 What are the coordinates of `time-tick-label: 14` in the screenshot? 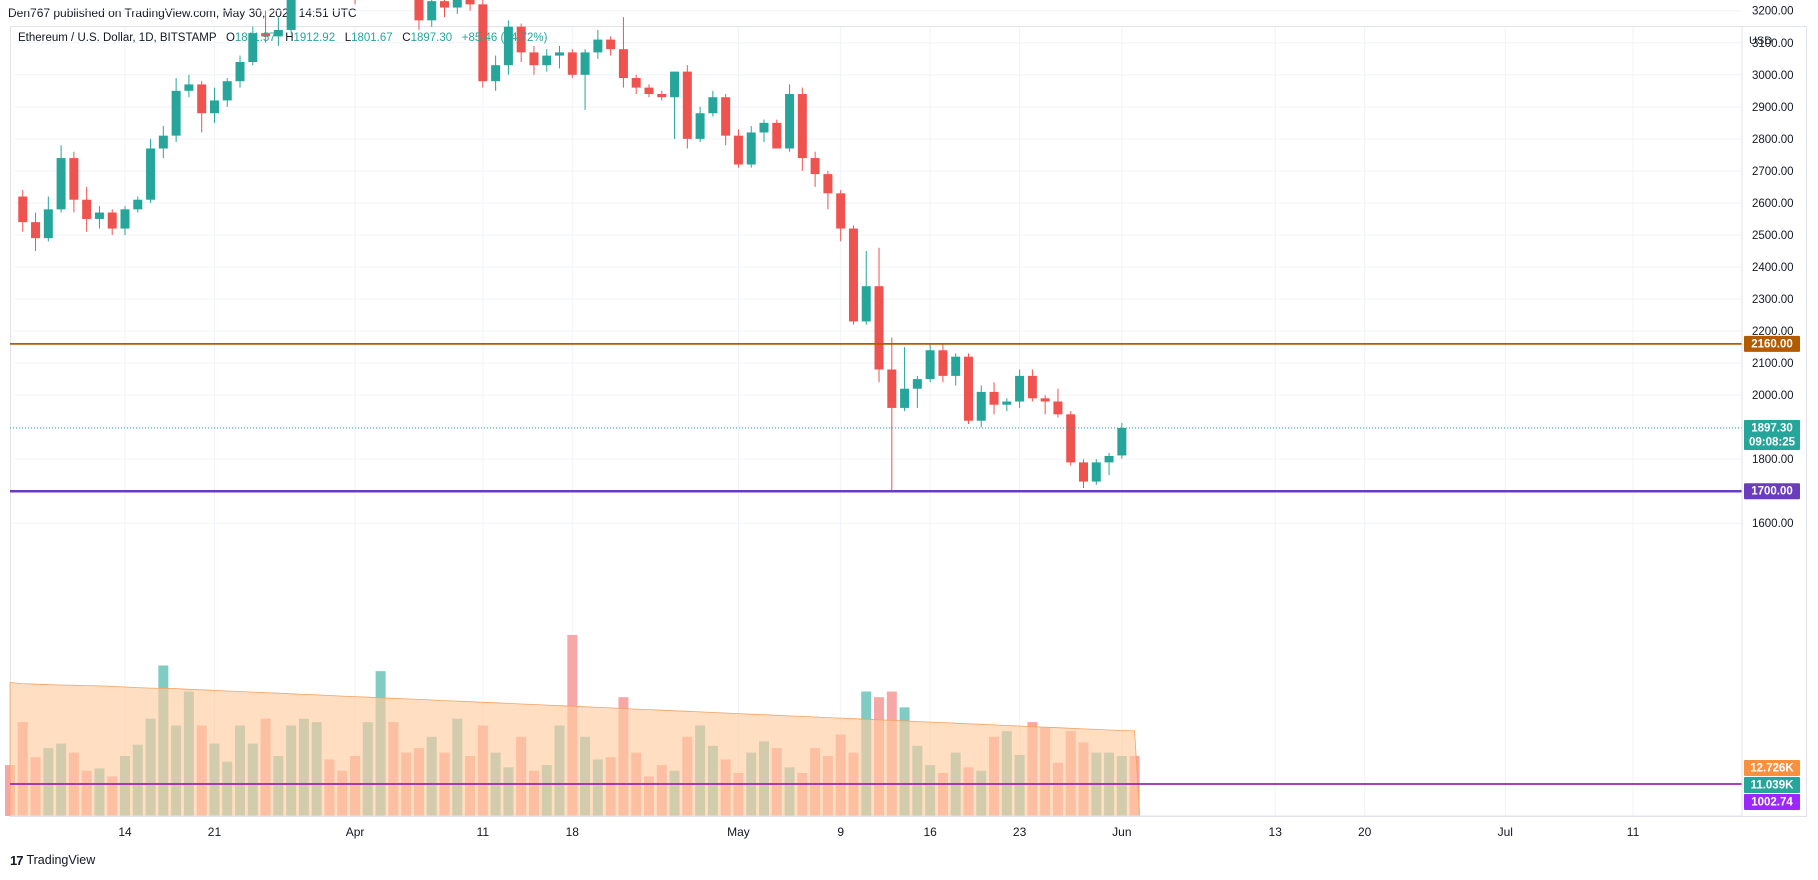 It's located at (125, 832).